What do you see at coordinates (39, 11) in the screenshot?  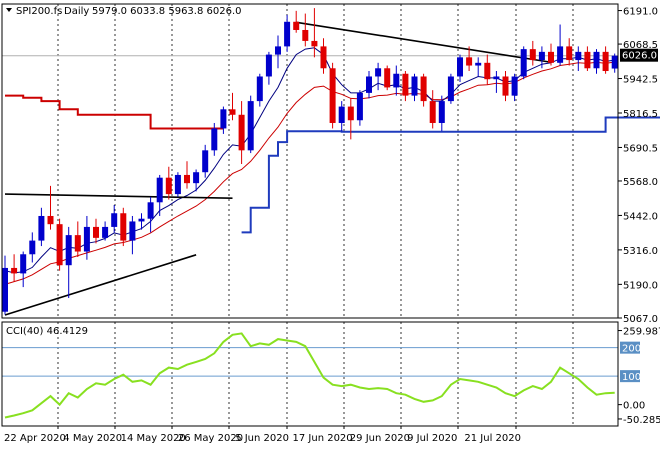 I see `symbol-label: SPI200.fs` at bounding box center [39, 11].